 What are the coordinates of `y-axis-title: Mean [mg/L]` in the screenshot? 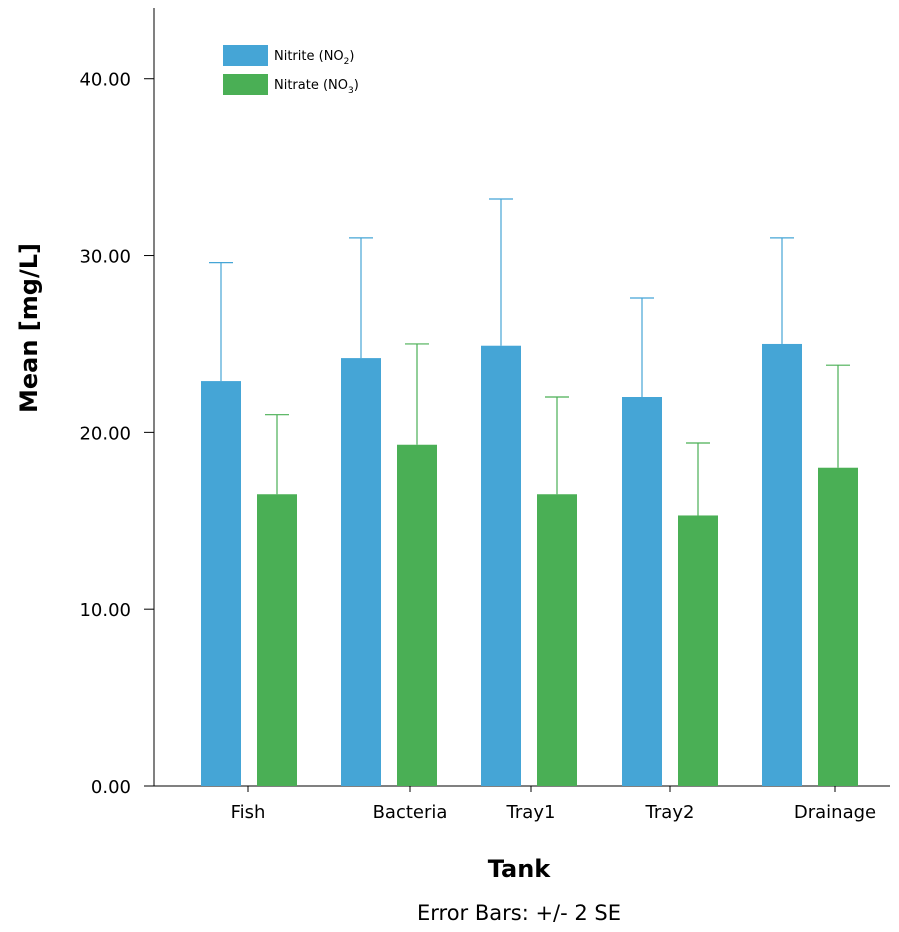 It's located at (29, 328).